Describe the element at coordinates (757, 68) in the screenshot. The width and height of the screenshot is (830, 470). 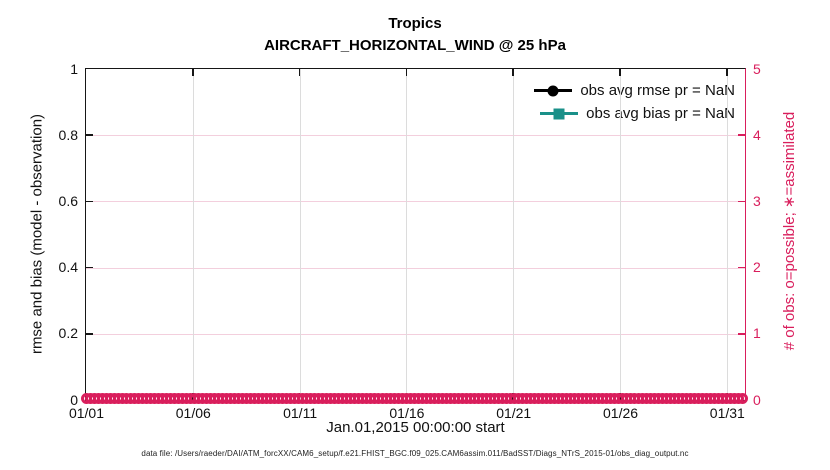
I see `y-right-tick-label: 5` at that location.